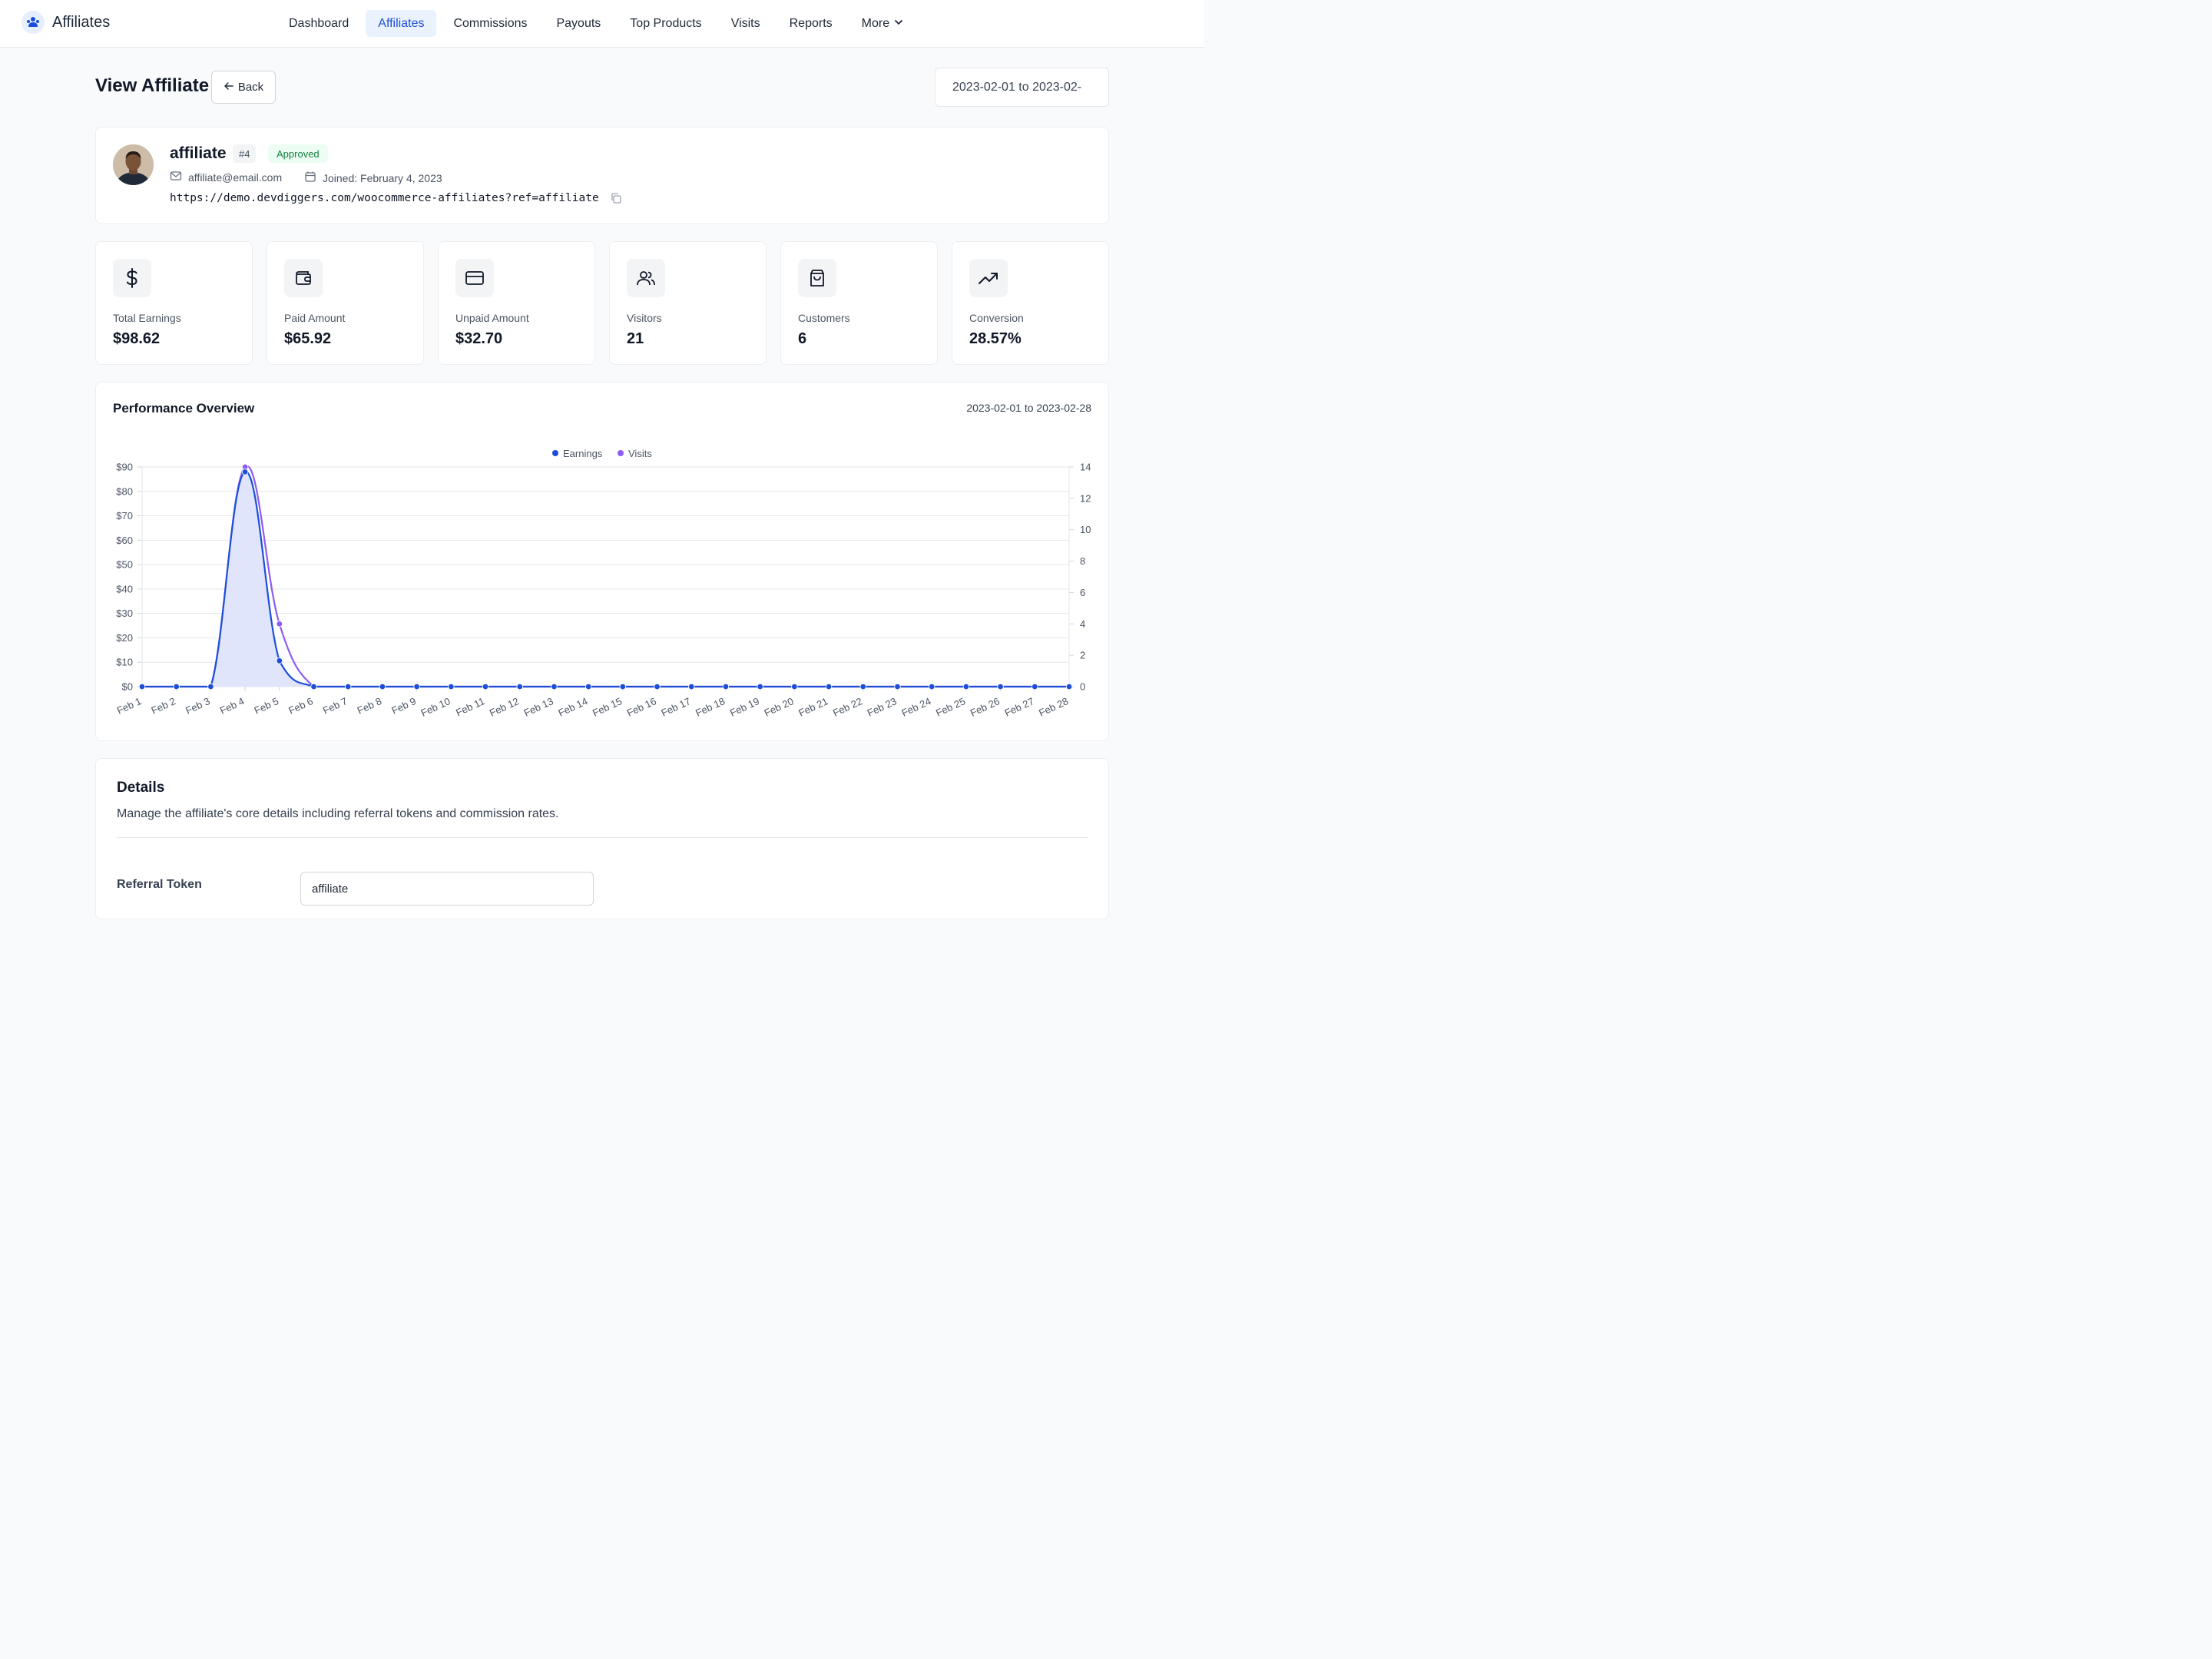 The width and height of the screenshot is (2212, 1659). I want to click on chevron-down-icon, so click(899, 24).